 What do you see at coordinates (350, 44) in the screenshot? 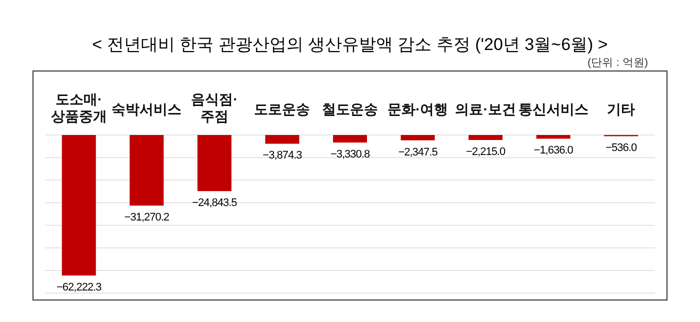
I see `chart-title: < 전년대비 한국 관광산업의 생산유발액 감소 추정 ('20년 3월~6월) >` at bounding box center [350, 44].